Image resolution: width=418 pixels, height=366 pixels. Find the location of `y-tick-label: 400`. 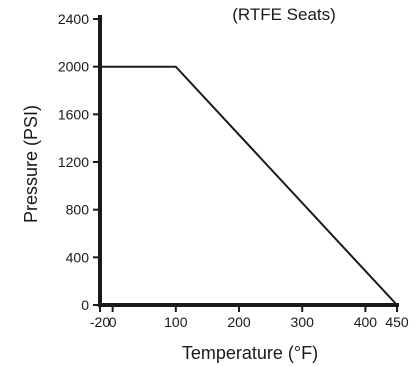

y-tick-label: 400 is located at coordinates (78, 257).